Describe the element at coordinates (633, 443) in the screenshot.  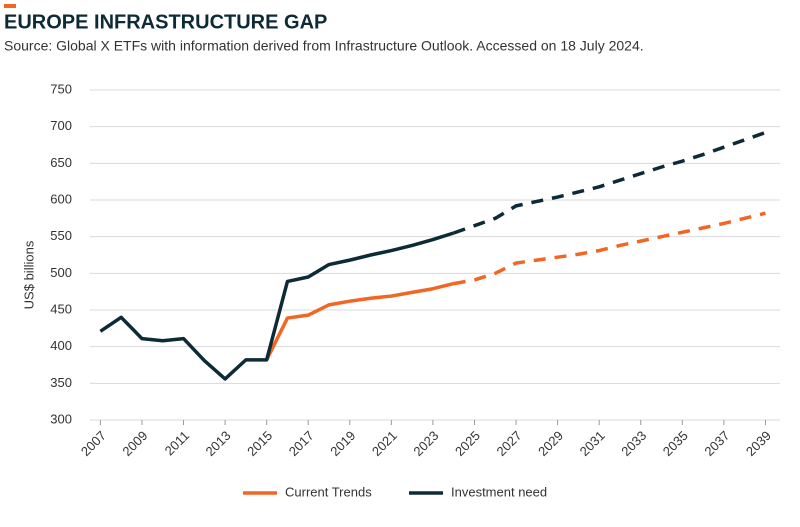
I see `x-tick-label: 2033` at that location.